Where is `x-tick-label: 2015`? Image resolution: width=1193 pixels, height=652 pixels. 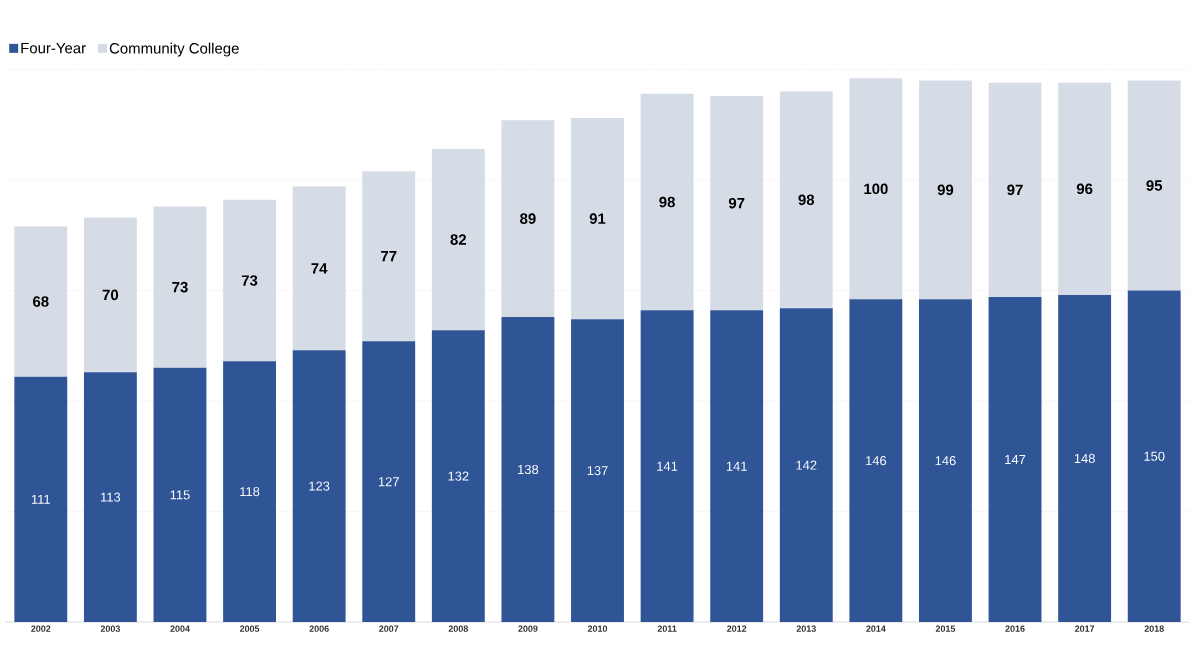 x-tick-label: 2015 is located at coordinates (945, 628).